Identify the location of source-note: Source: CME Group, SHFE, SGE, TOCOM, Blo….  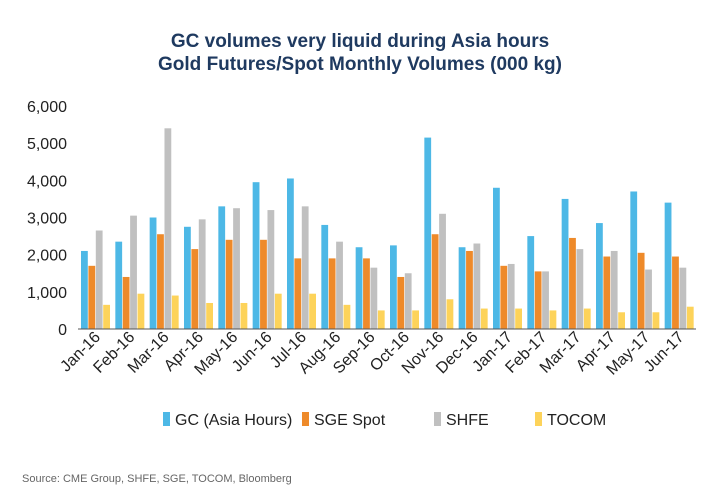
(157, 479).